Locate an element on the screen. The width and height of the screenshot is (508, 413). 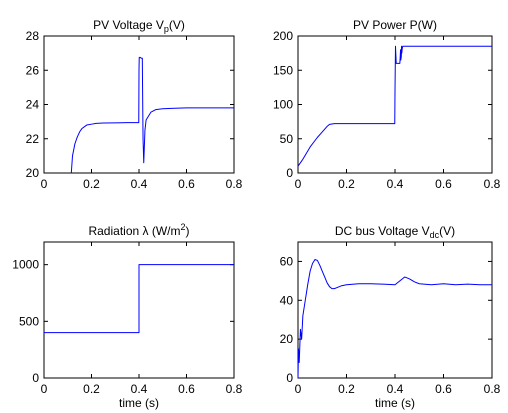
radiation-x-tick-label: 0 is located at coordinates (44, 389).